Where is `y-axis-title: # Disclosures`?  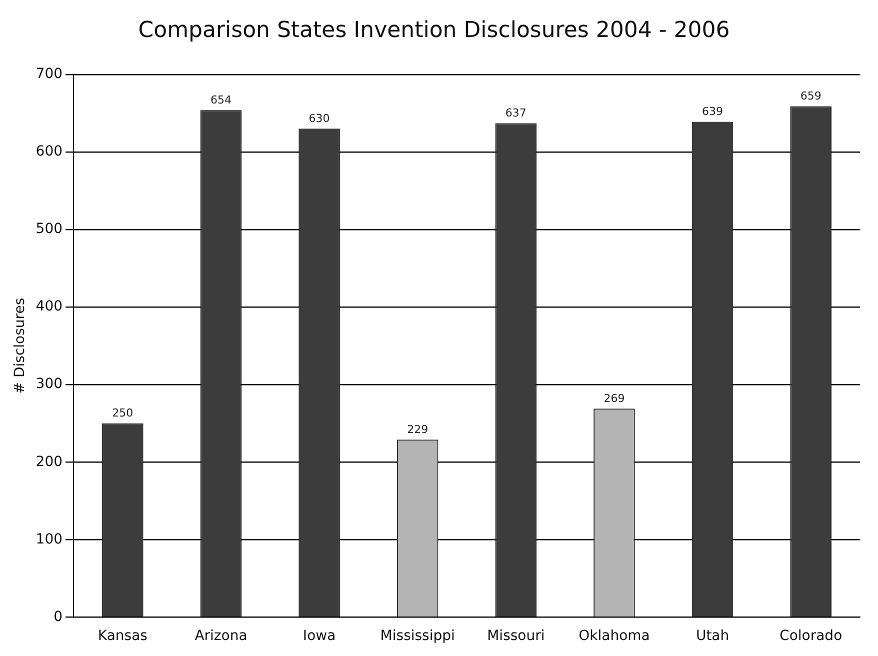
y-axis-title: # Disclosures is located at coordinates (20, 346).